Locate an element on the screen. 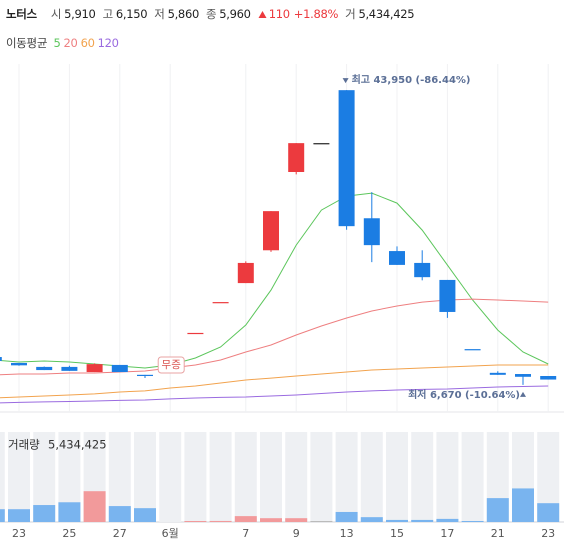 This screenshot has height=559, width=564. volume-title: 거래량 is located at coordinates (24, 445).